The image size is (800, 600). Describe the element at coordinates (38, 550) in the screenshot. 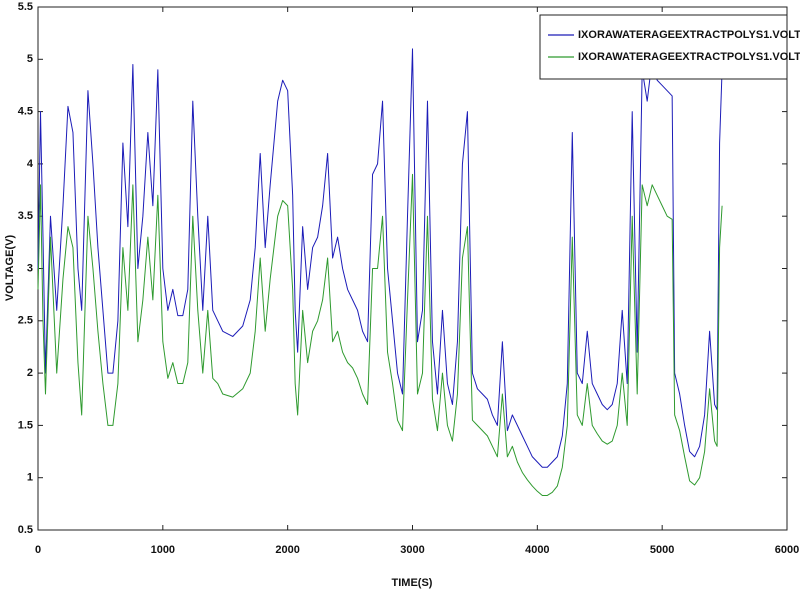

I see `x-tick-label: 0` at that location.